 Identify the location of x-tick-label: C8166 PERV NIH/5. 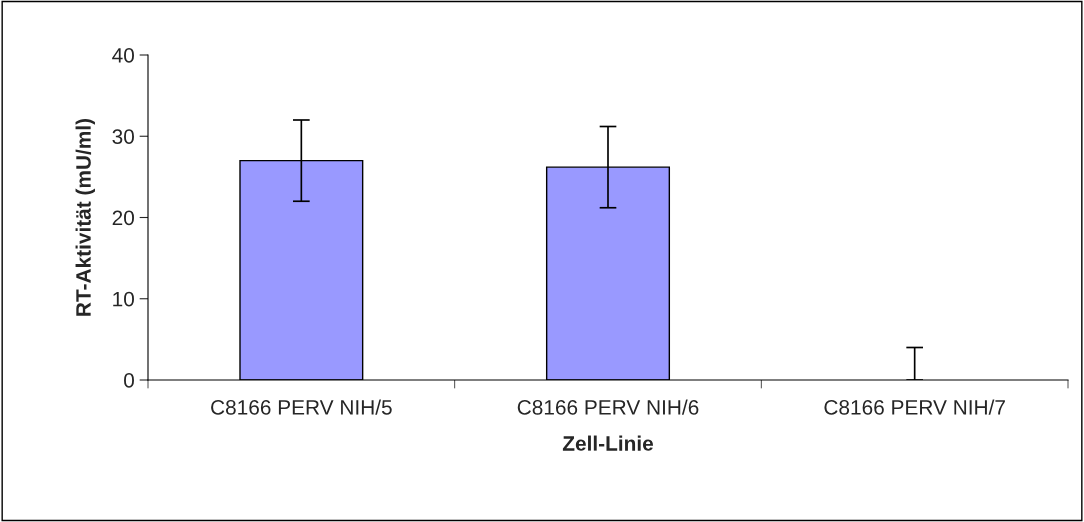
(301, 407).